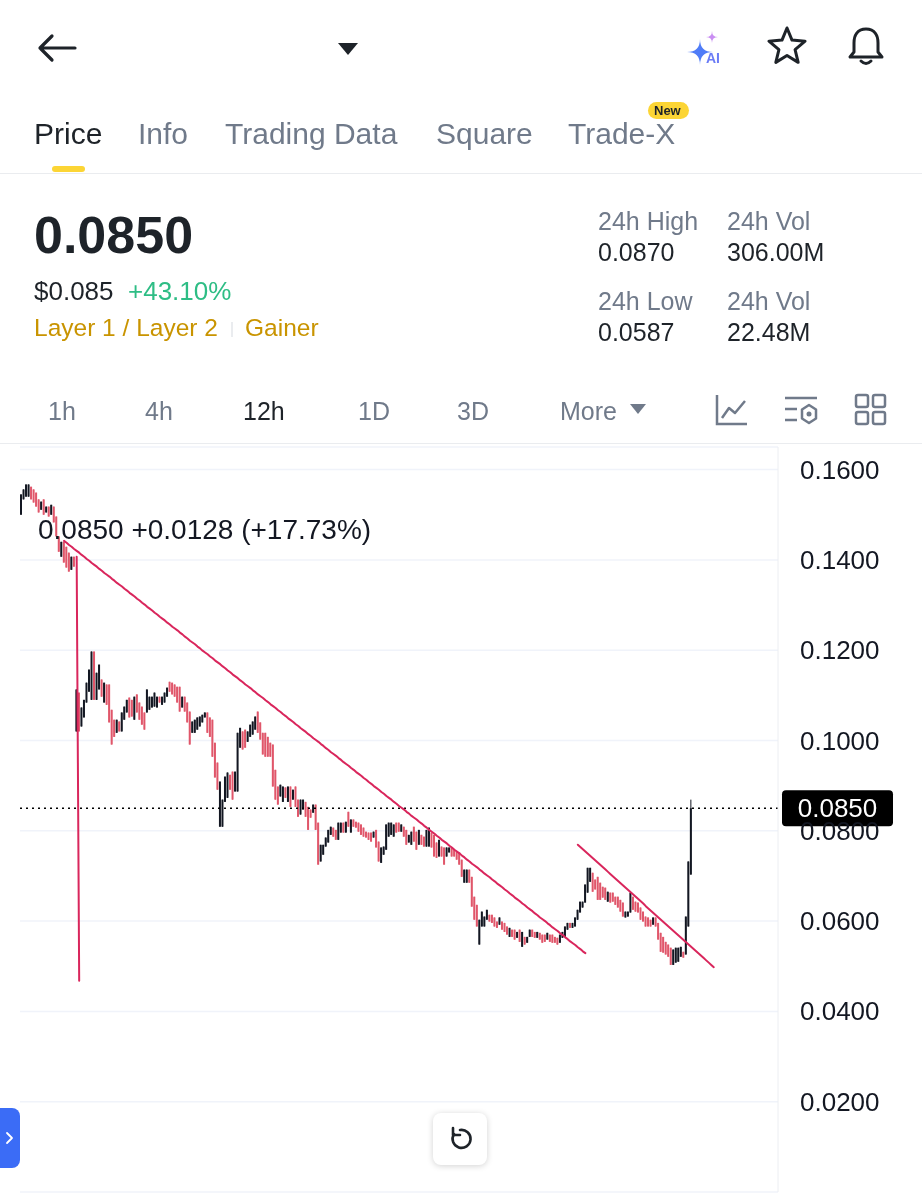  What do you see at coordinates (159, 410) in the screenshot?
I see `text: 4h` at bounding box center [159, 410].